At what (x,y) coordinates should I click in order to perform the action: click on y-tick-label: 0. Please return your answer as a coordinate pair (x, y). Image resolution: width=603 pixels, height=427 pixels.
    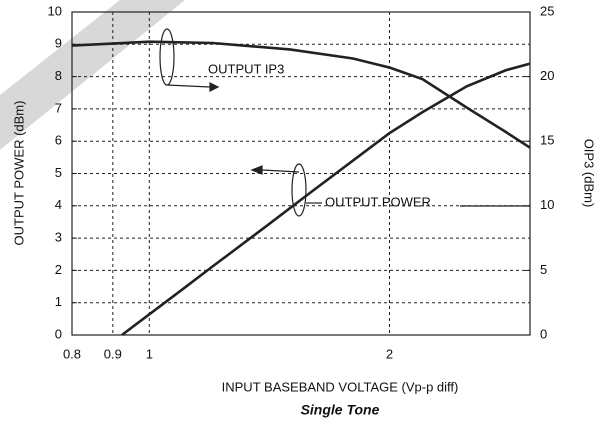
    Looking at the image, I should click on (58, 333).